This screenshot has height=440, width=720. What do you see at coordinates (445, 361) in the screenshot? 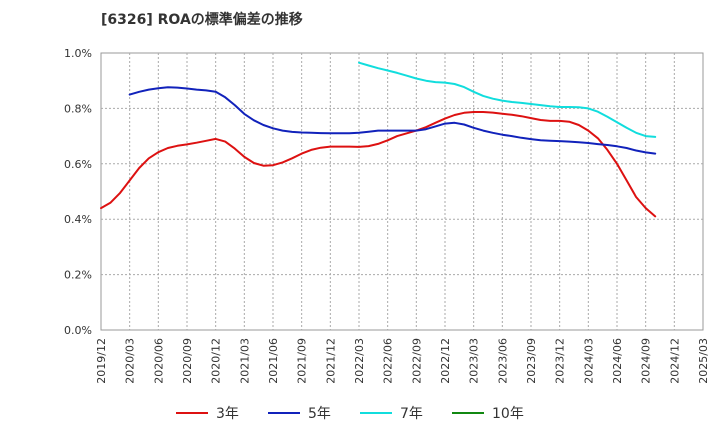
I see `x-tick-label: 2022/12` at bounding box center [445, 361].